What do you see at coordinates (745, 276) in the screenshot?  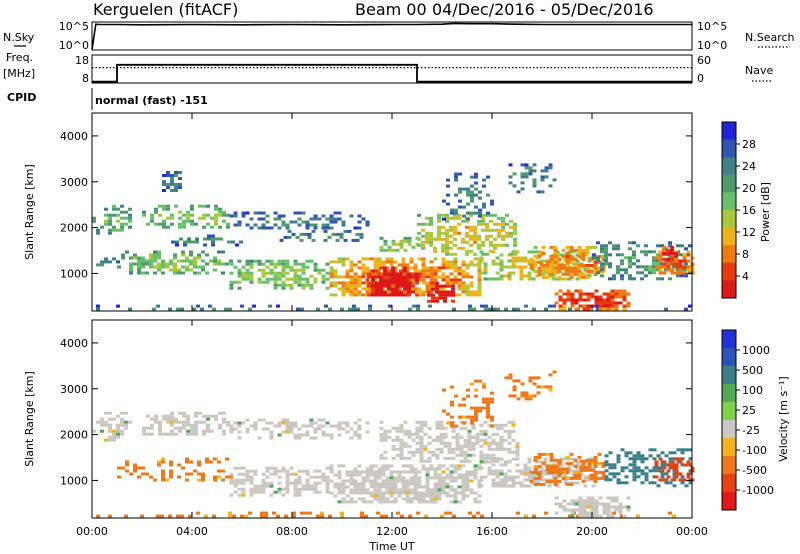 I see `power-colorbar-label: 4` at bounding box center [745, 276].